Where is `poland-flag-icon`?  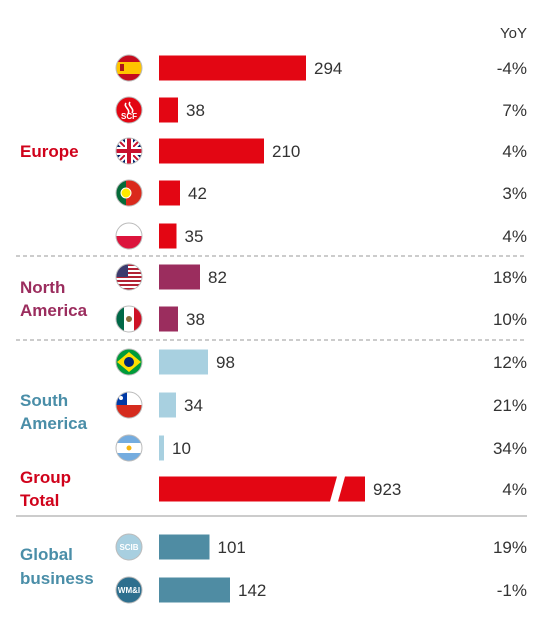 poland-flag-icon is located at coordinates (129, 236).